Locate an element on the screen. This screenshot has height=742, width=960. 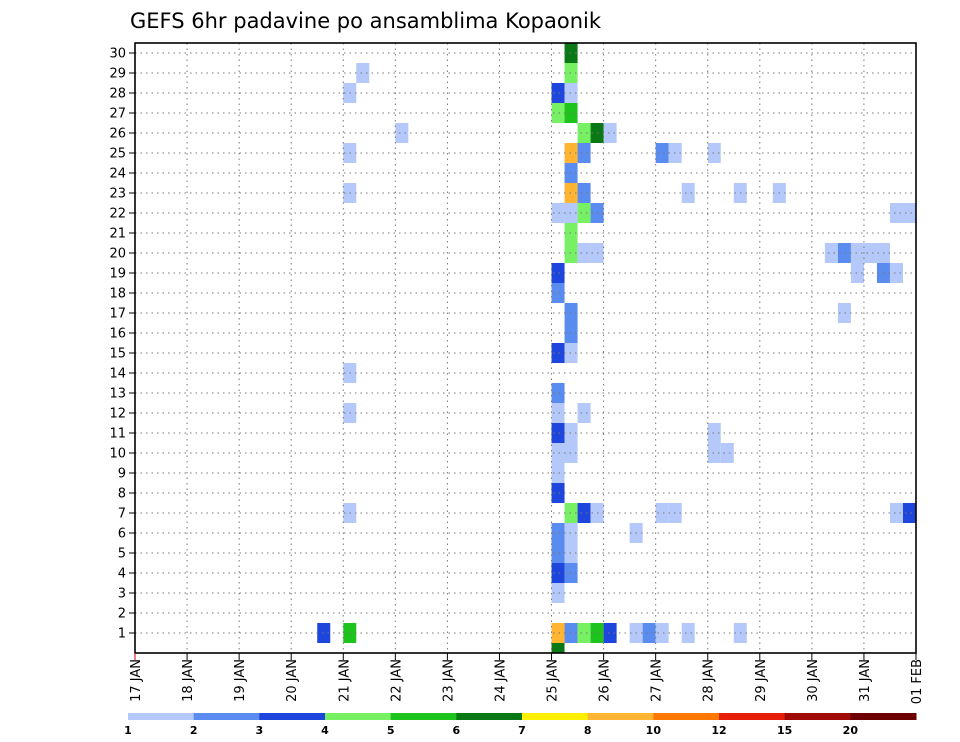
legend-label: 6 is located at coordinates (457, 730).